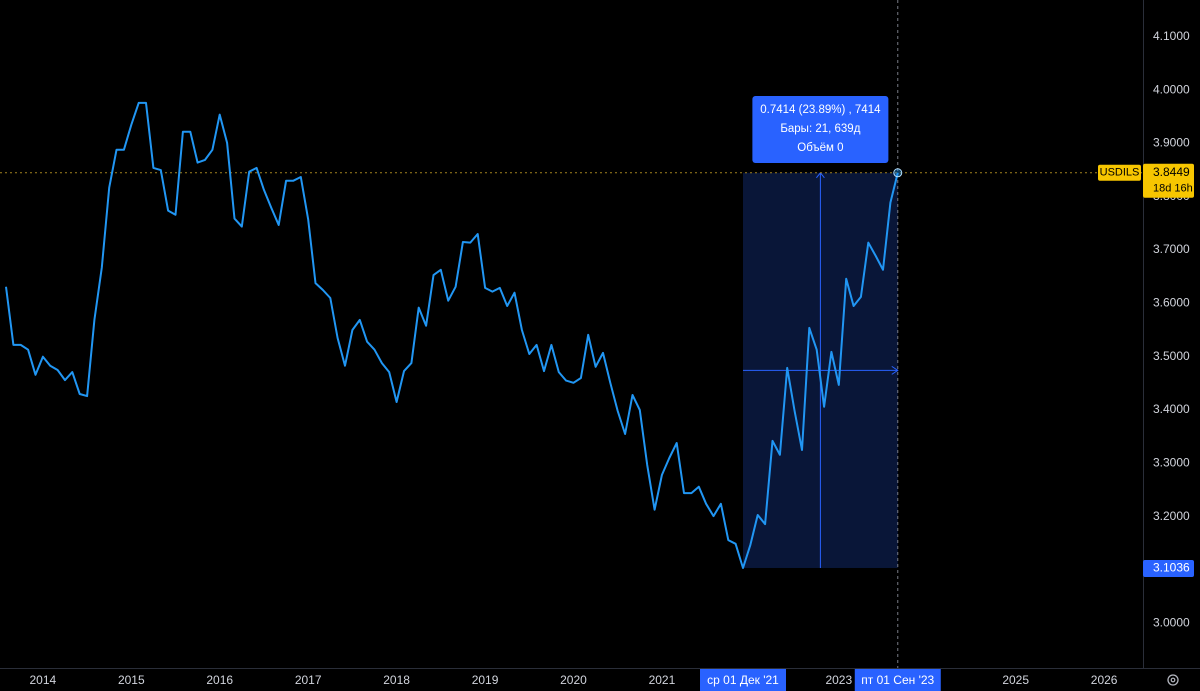  What do you see at coordinates (838, 680) in the screenshot?
I see `x-tick-label: 2023` at bounding box center [838, 680].